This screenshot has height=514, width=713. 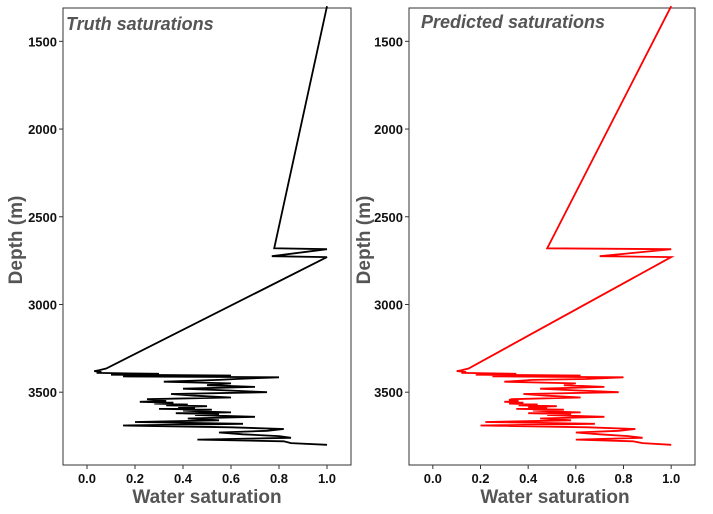 What do you see at coordinates (576, 478) in the screenshot?
I see `predicted-x-tick-label: 0.6` at bounding box center [576, 478].